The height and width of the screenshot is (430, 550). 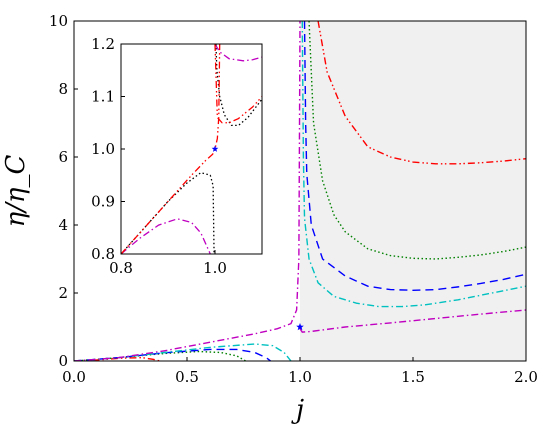 I want to click on inset-star-marker, so click(x=215, y=148).